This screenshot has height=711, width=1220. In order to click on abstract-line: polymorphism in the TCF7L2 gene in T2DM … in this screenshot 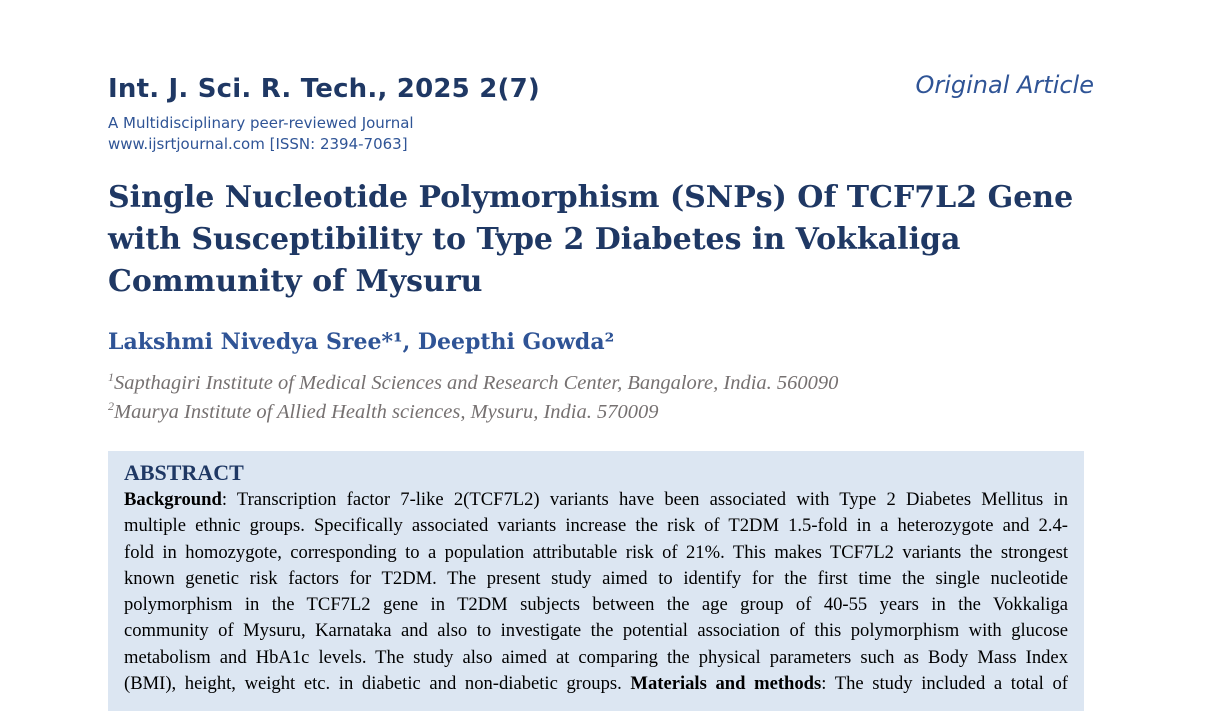, I will do `click(596, 605)`.